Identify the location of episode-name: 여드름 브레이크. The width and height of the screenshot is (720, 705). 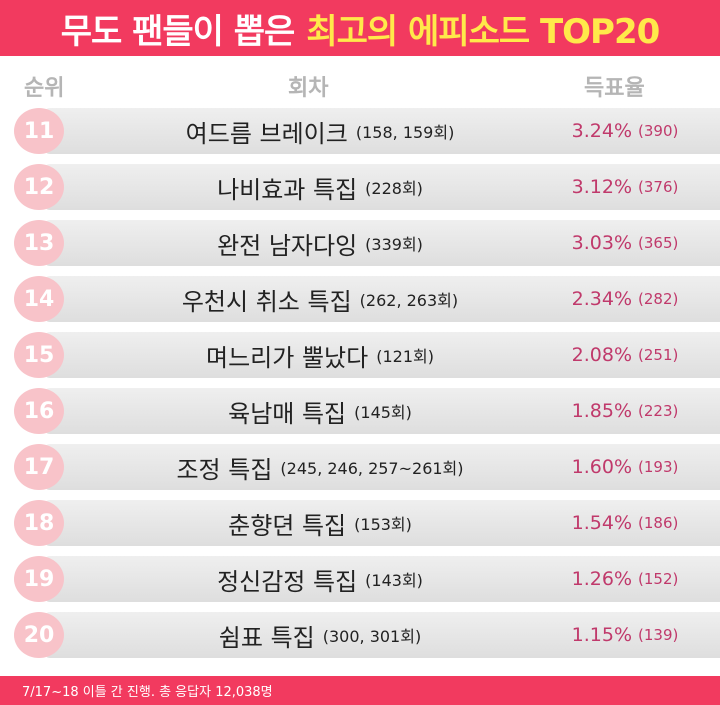
(266, 133).